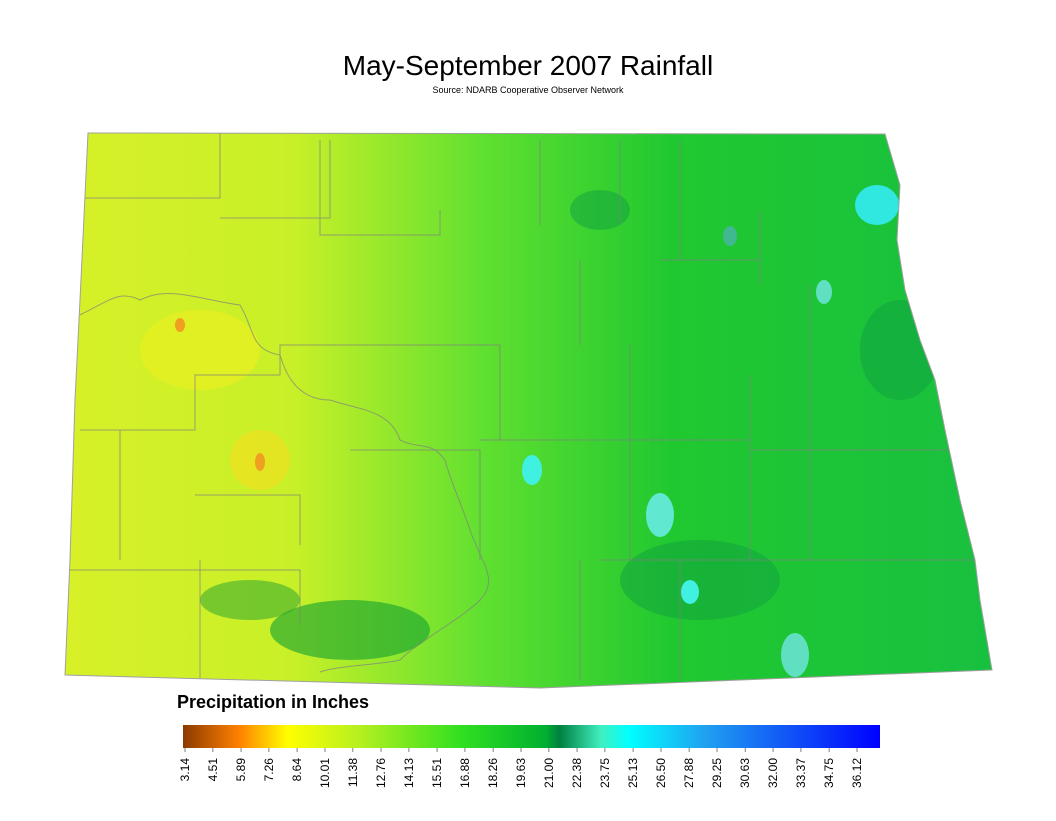  I want to click on tick-label: 12.76, so click(381, 773).